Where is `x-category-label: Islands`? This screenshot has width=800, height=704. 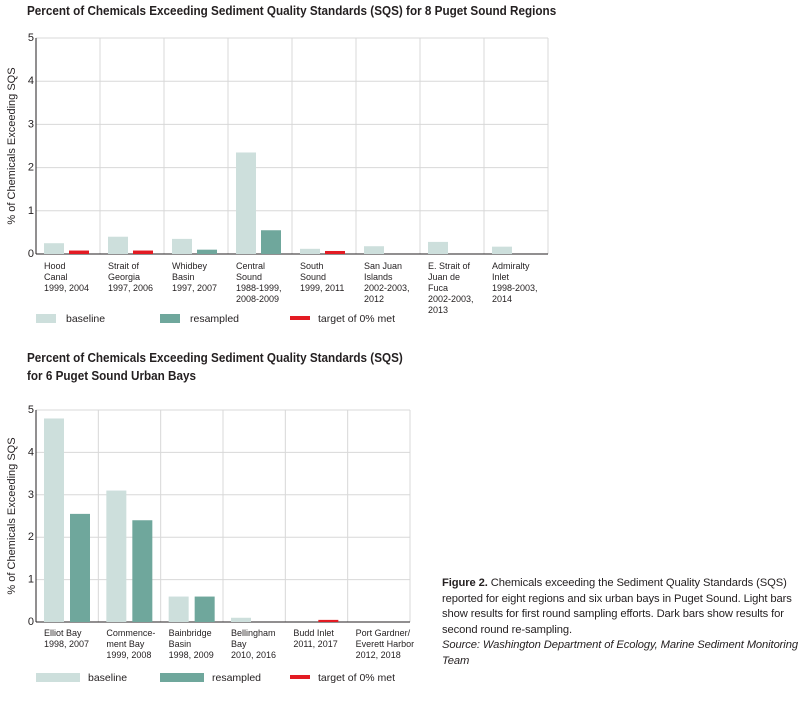
x-category-label: Islands is located at coordinates (378, 277).